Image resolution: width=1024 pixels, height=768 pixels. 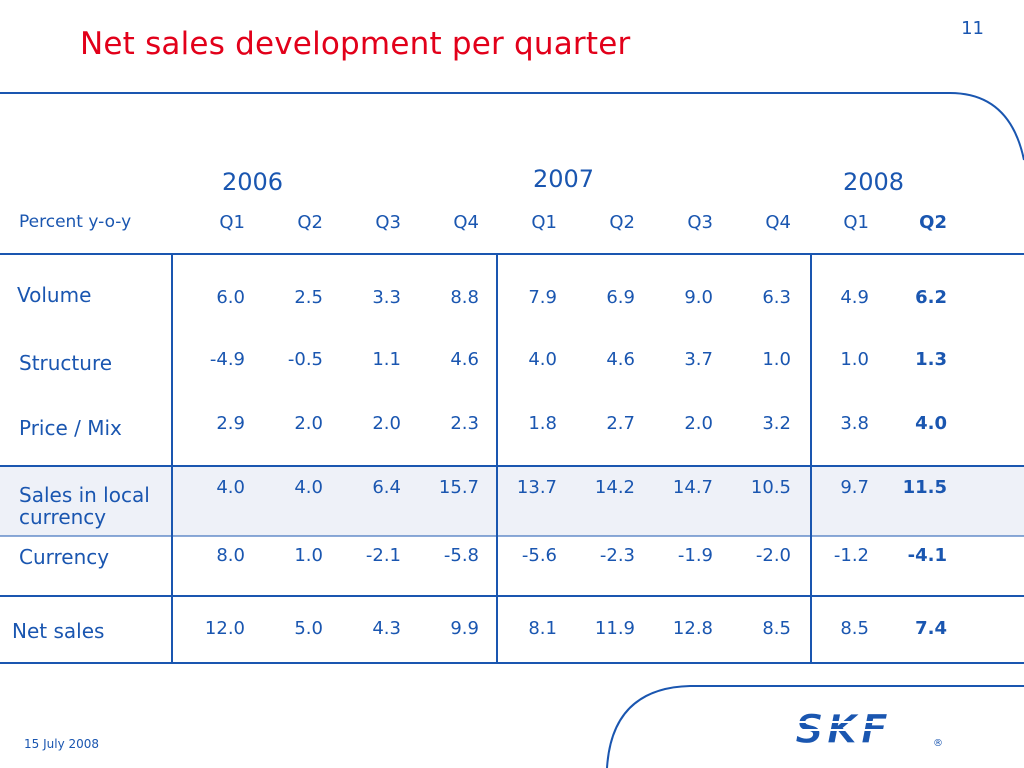 What do you see at coordinates (851, 555) in the screenshot?
I see `table-cell: -1.2` at bounding box center [851, 555].